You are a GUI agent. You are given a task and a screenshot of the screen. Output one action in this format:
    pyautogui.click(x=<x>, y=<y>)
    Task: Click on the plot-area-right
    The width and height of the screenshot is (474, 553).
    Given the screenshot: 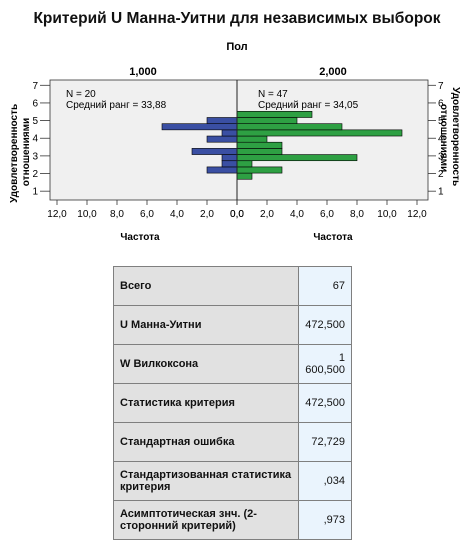 What is the action you would take?
    pyautogui.click(x=332, y=140)
    